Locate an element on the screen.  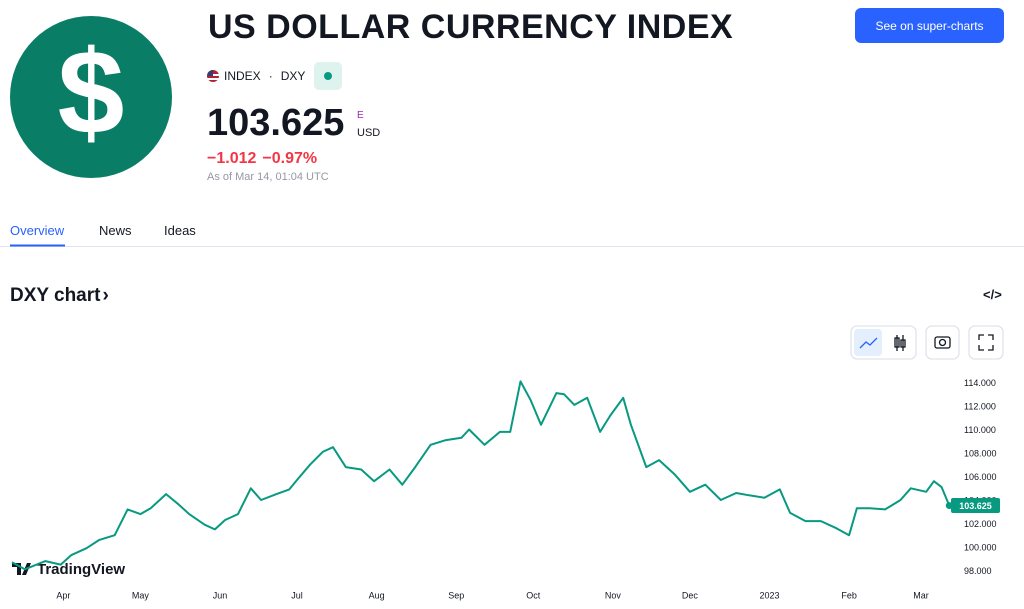
x-tick-label: Feb is located at coordinates (849, 595).